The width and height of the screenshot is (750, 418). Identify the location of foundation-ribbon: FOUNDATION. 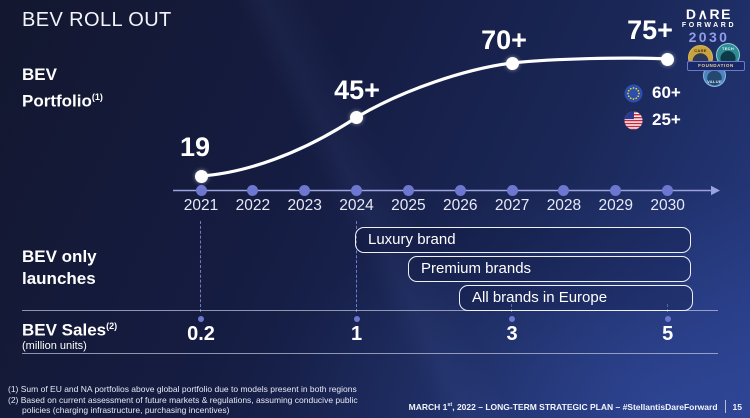
(716, 66).